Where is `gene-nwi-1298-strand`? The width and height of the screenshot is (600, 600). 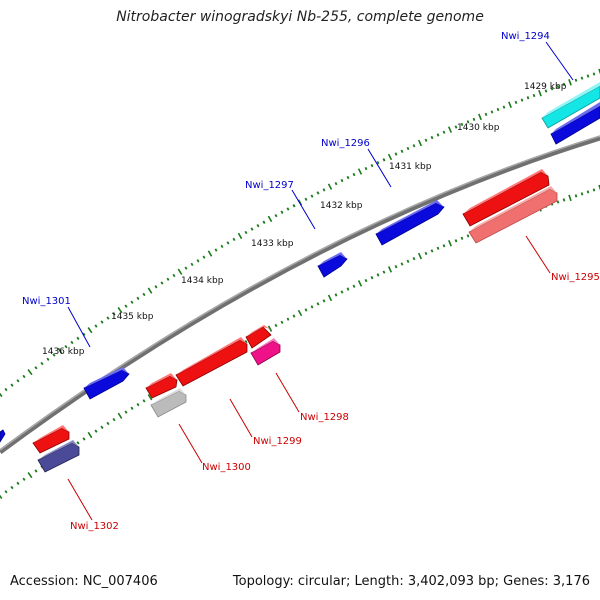
gene-nwi-1298-strand is located at coordinates (265, 352).